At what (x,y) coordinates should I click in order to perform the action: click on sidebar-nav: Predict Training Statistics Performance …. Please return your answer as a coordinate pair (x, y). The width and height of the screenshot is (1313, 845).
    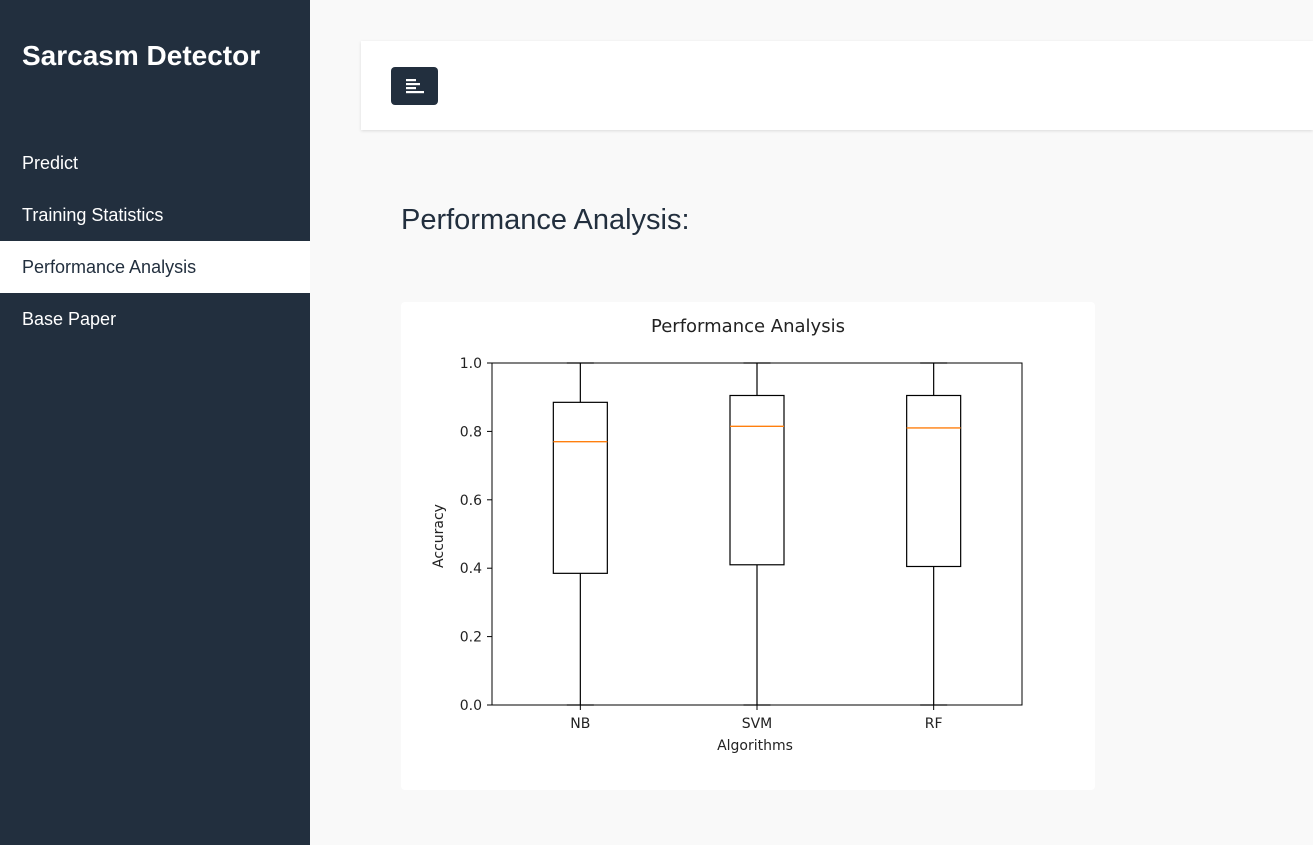
    Looking at the image, I should click on (155, 241).